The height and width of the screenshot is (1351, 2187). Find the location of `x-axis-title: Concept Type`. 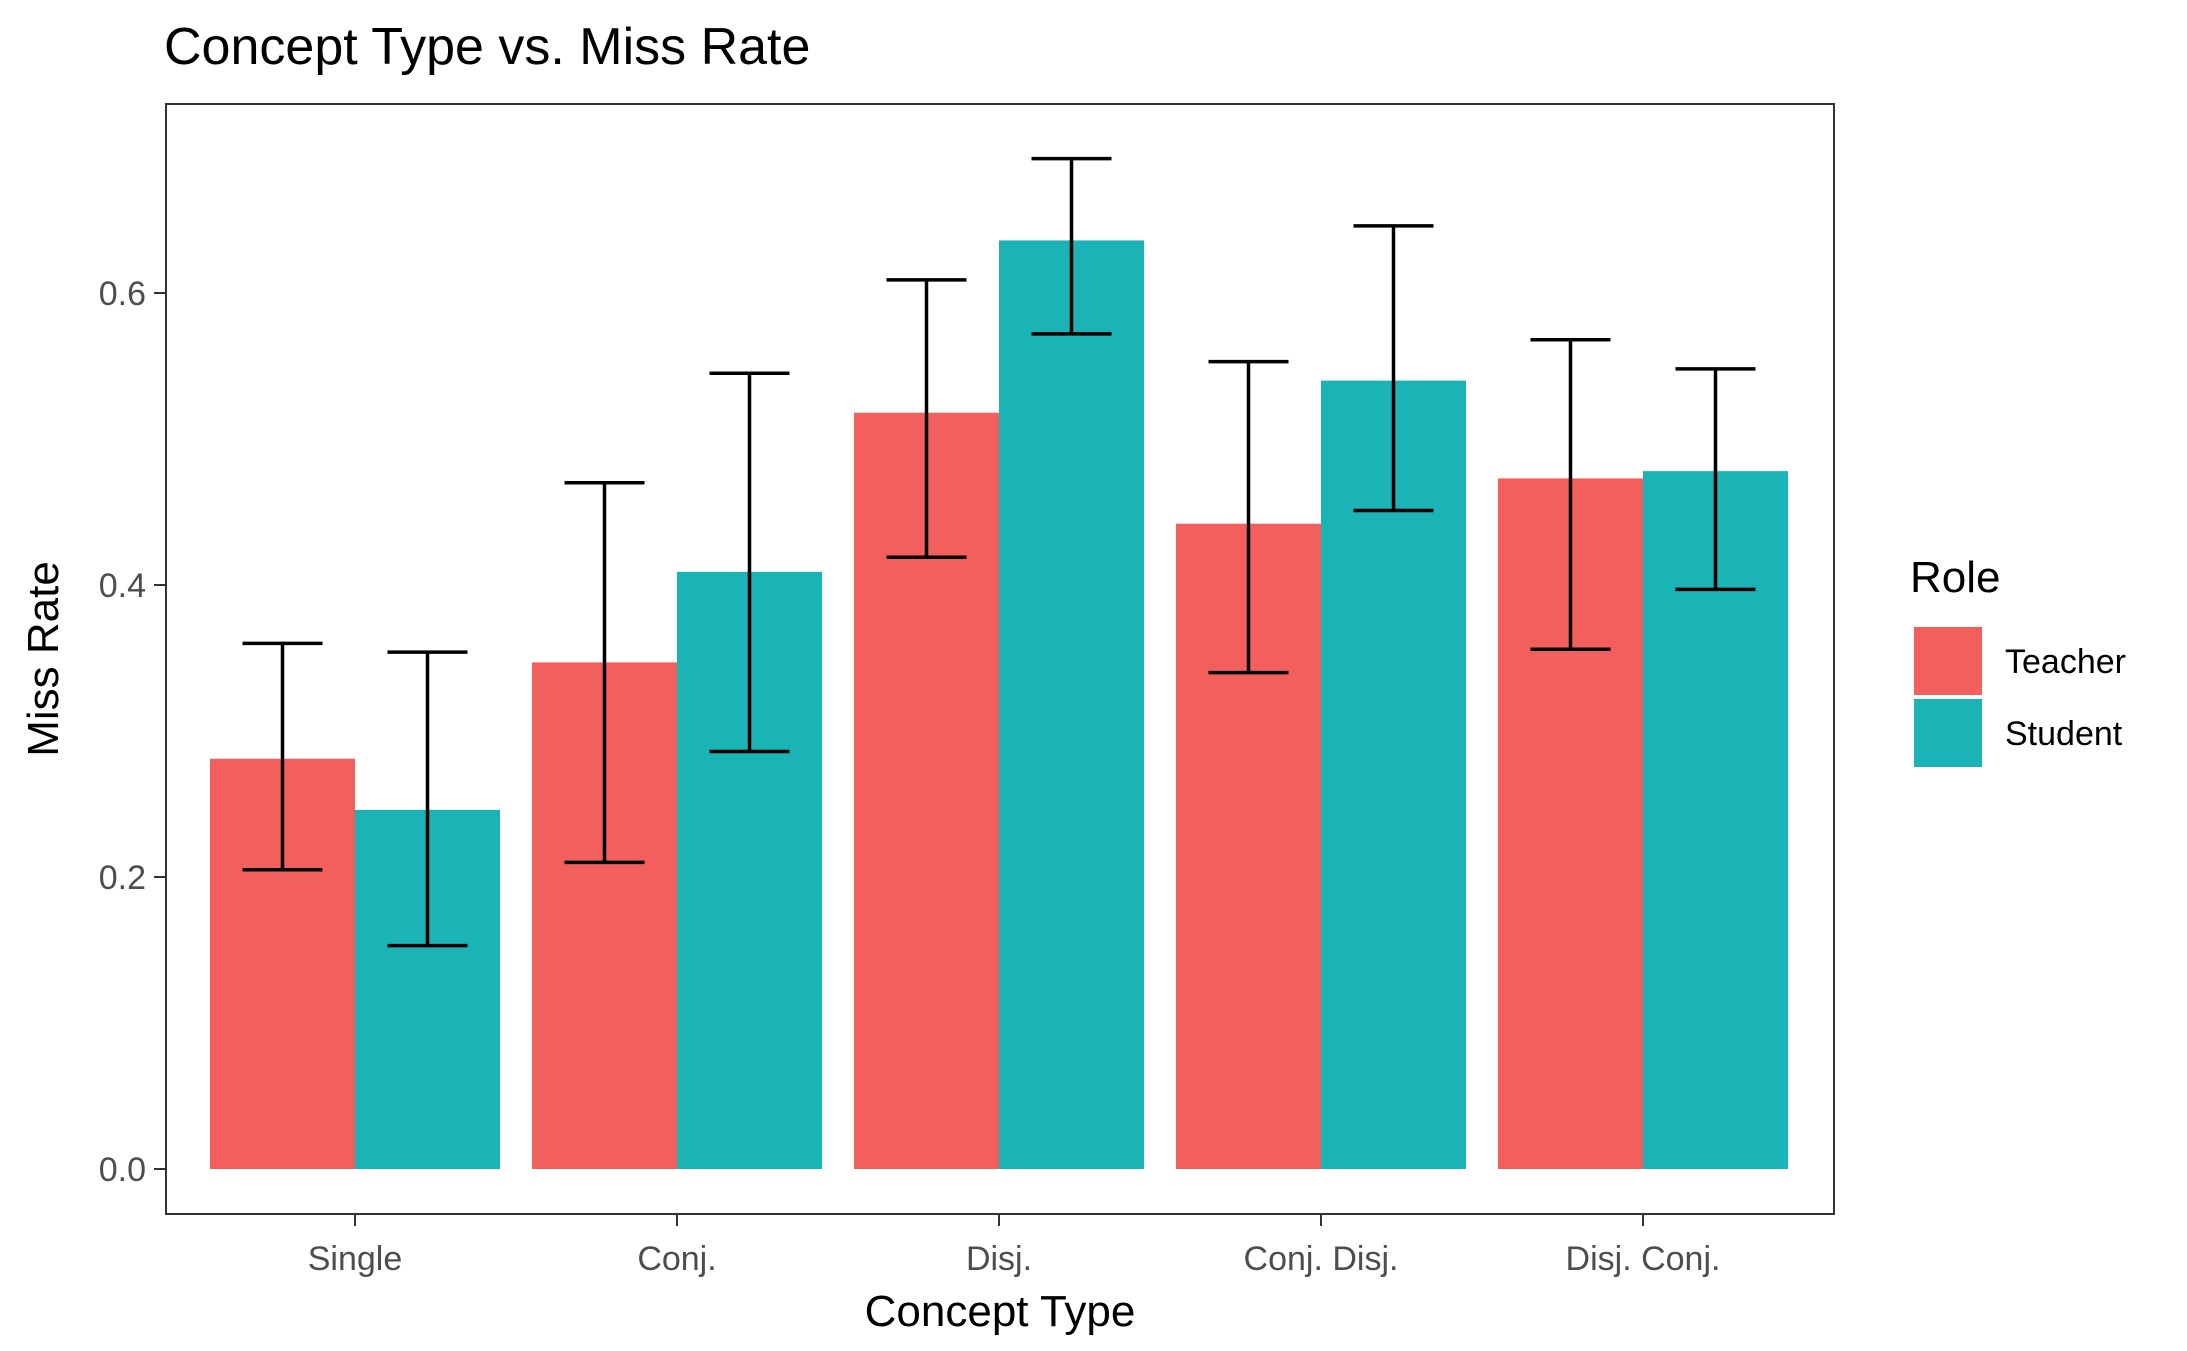

x-axis-title: Concept Type is located at coordinates (1000, 1311).